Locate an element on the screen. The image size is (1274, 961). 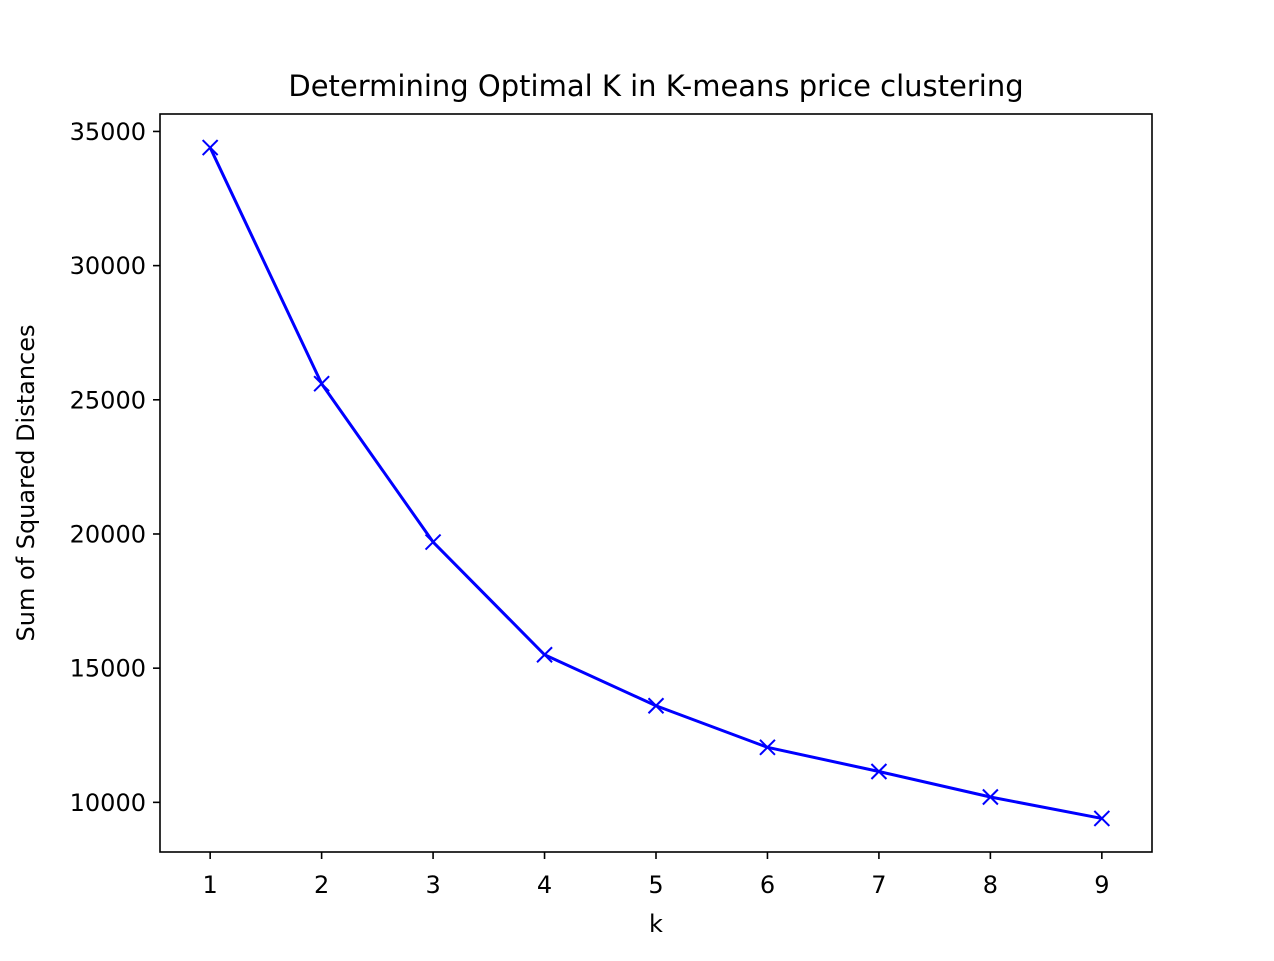
x-axis-label: k is located at coordinates (656, 924).